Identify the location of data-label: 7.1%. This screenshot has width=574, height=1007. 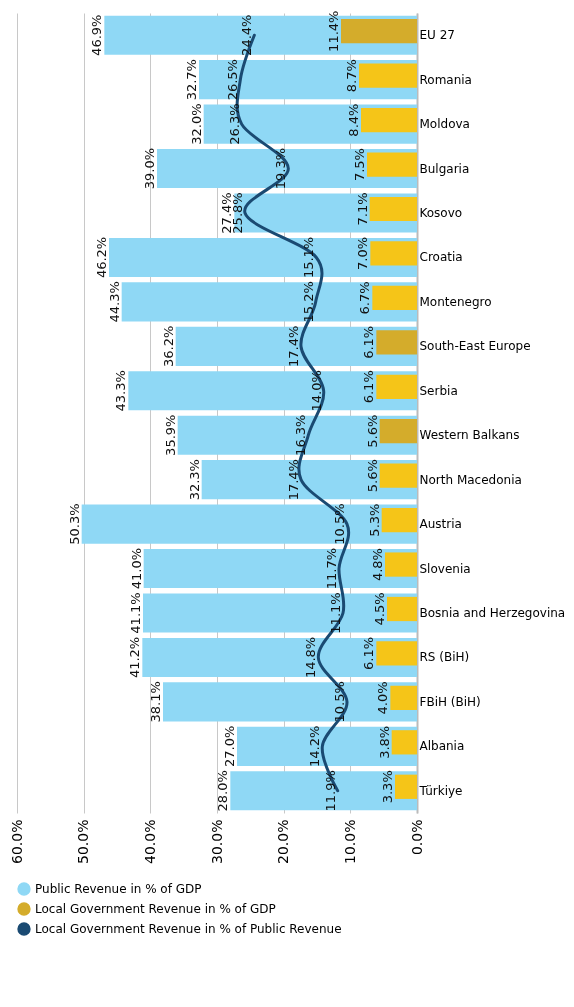
(362, 209).